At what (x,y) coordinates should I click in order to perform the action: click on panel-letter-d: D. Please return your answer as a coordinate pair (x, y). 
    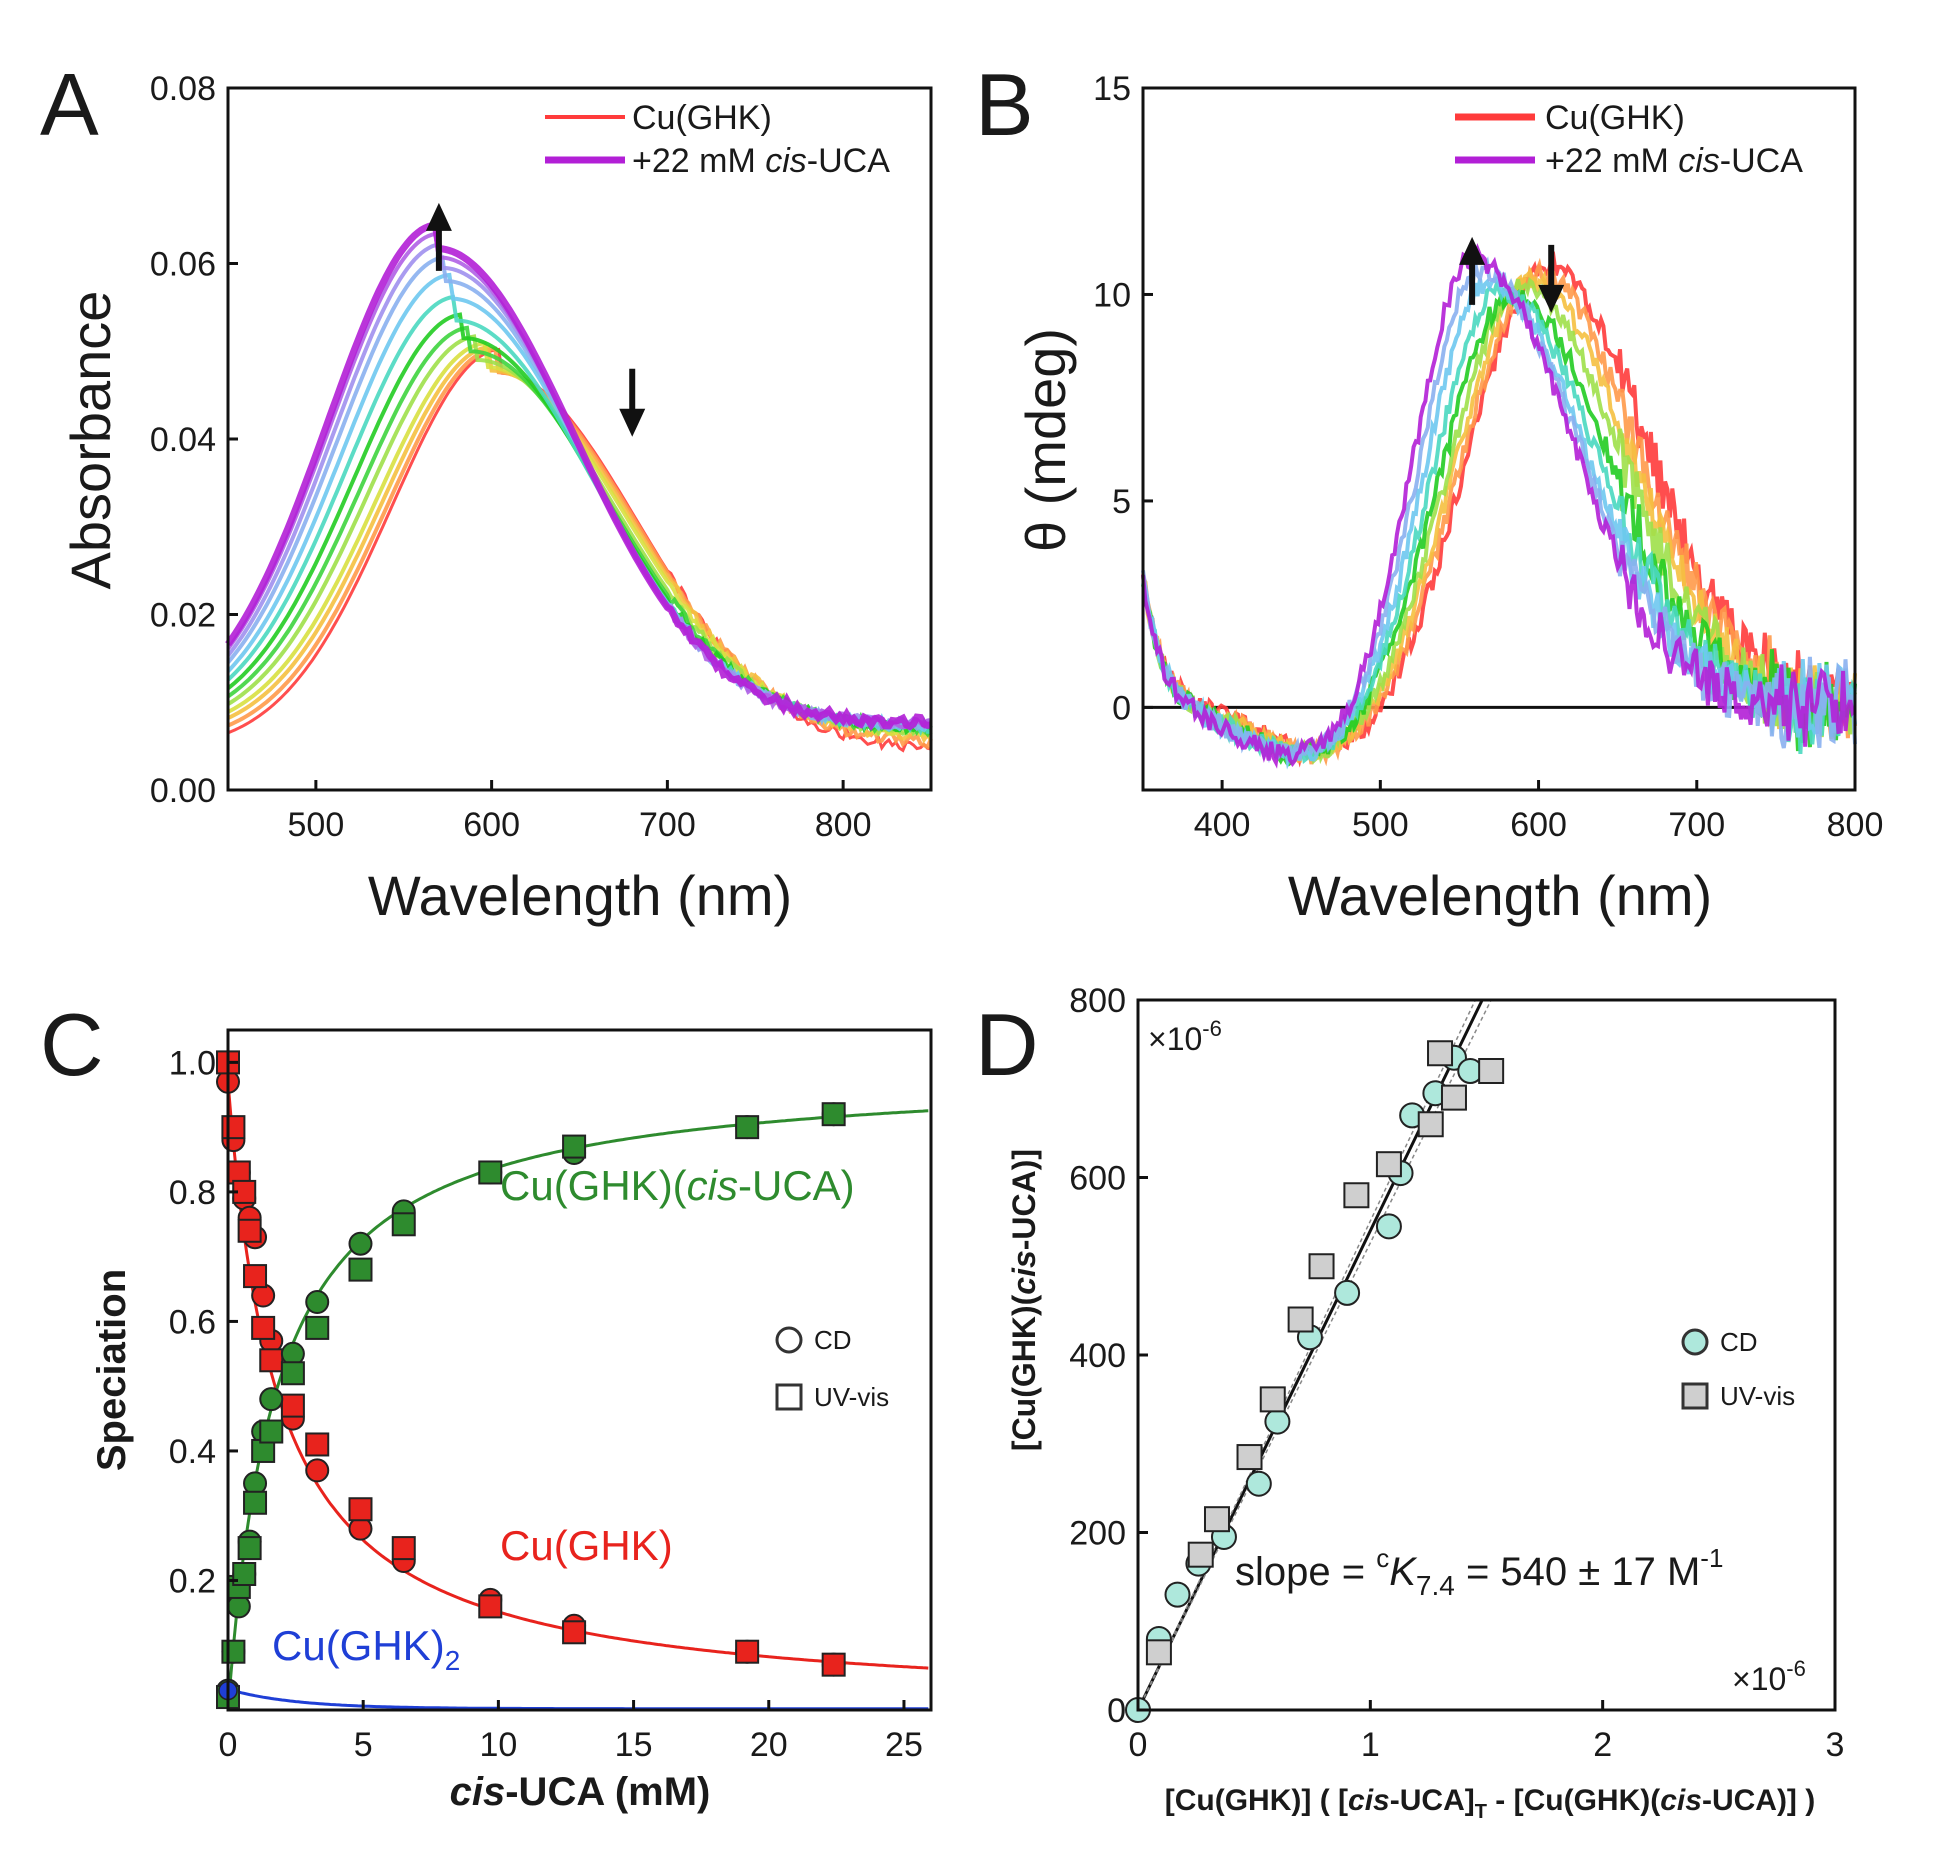
    Looking at the image, I should click on (1007, 1044).